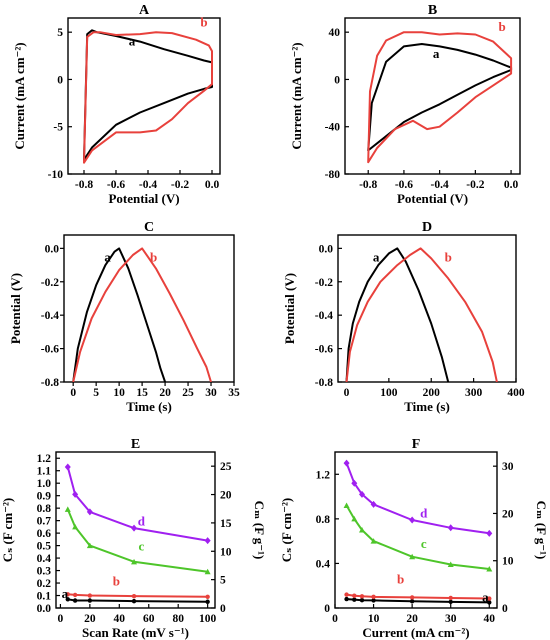 The height and width of the screenshot is (640, 550). I want to click on series-line-c, so click(417, 537).